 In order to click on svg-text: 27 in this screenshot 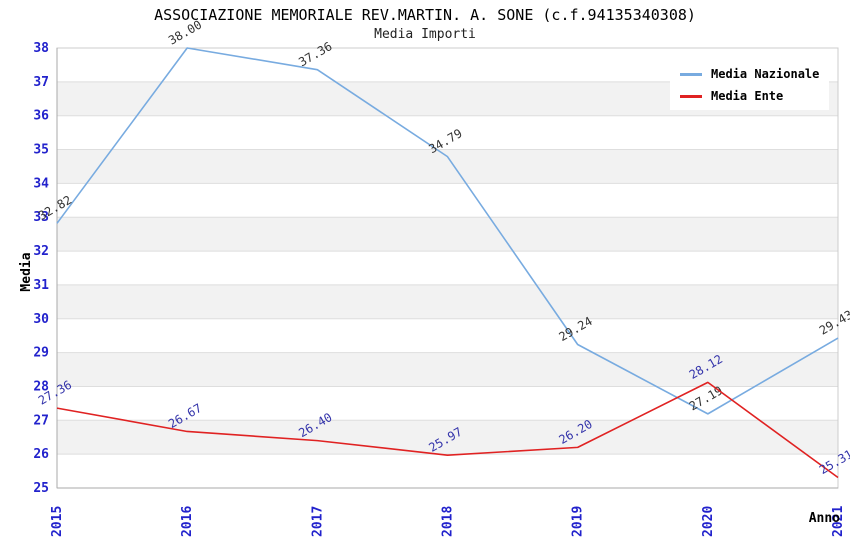, I will do `click(41, 420)`.